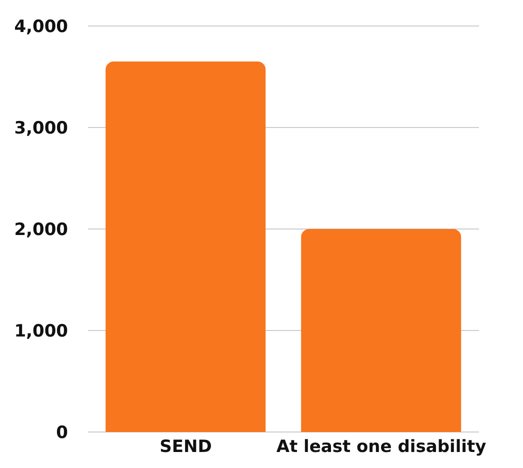 This screenshot has width=523, height=468. Describe the element at coordinates (41, 27) in the screenshot. I see `y-tick-label: 4,000` at that location.